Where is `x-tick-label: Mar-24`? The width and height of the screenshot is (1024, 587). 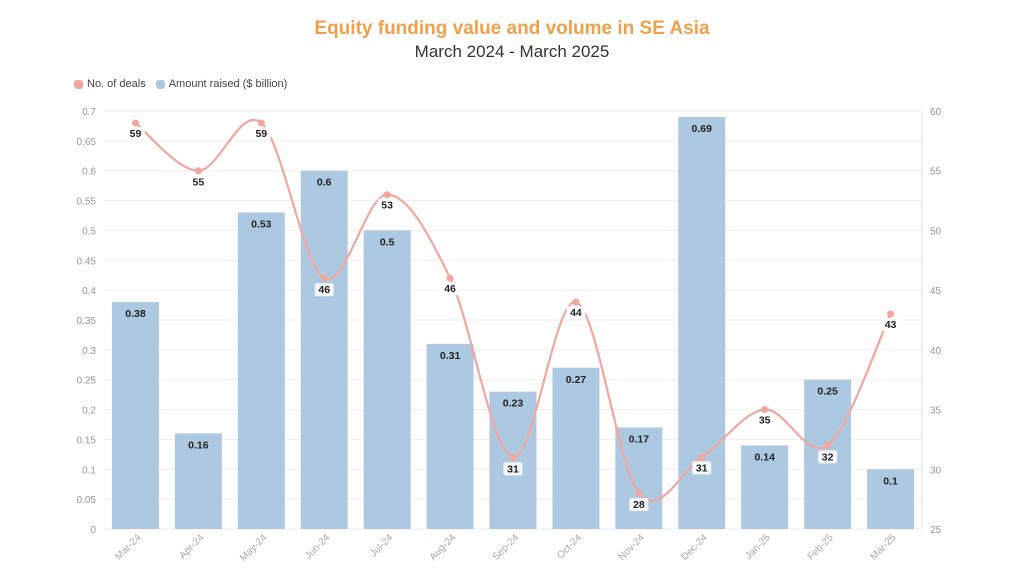
x-tick-label: Mar-24 is located at coordinates (128, 547).